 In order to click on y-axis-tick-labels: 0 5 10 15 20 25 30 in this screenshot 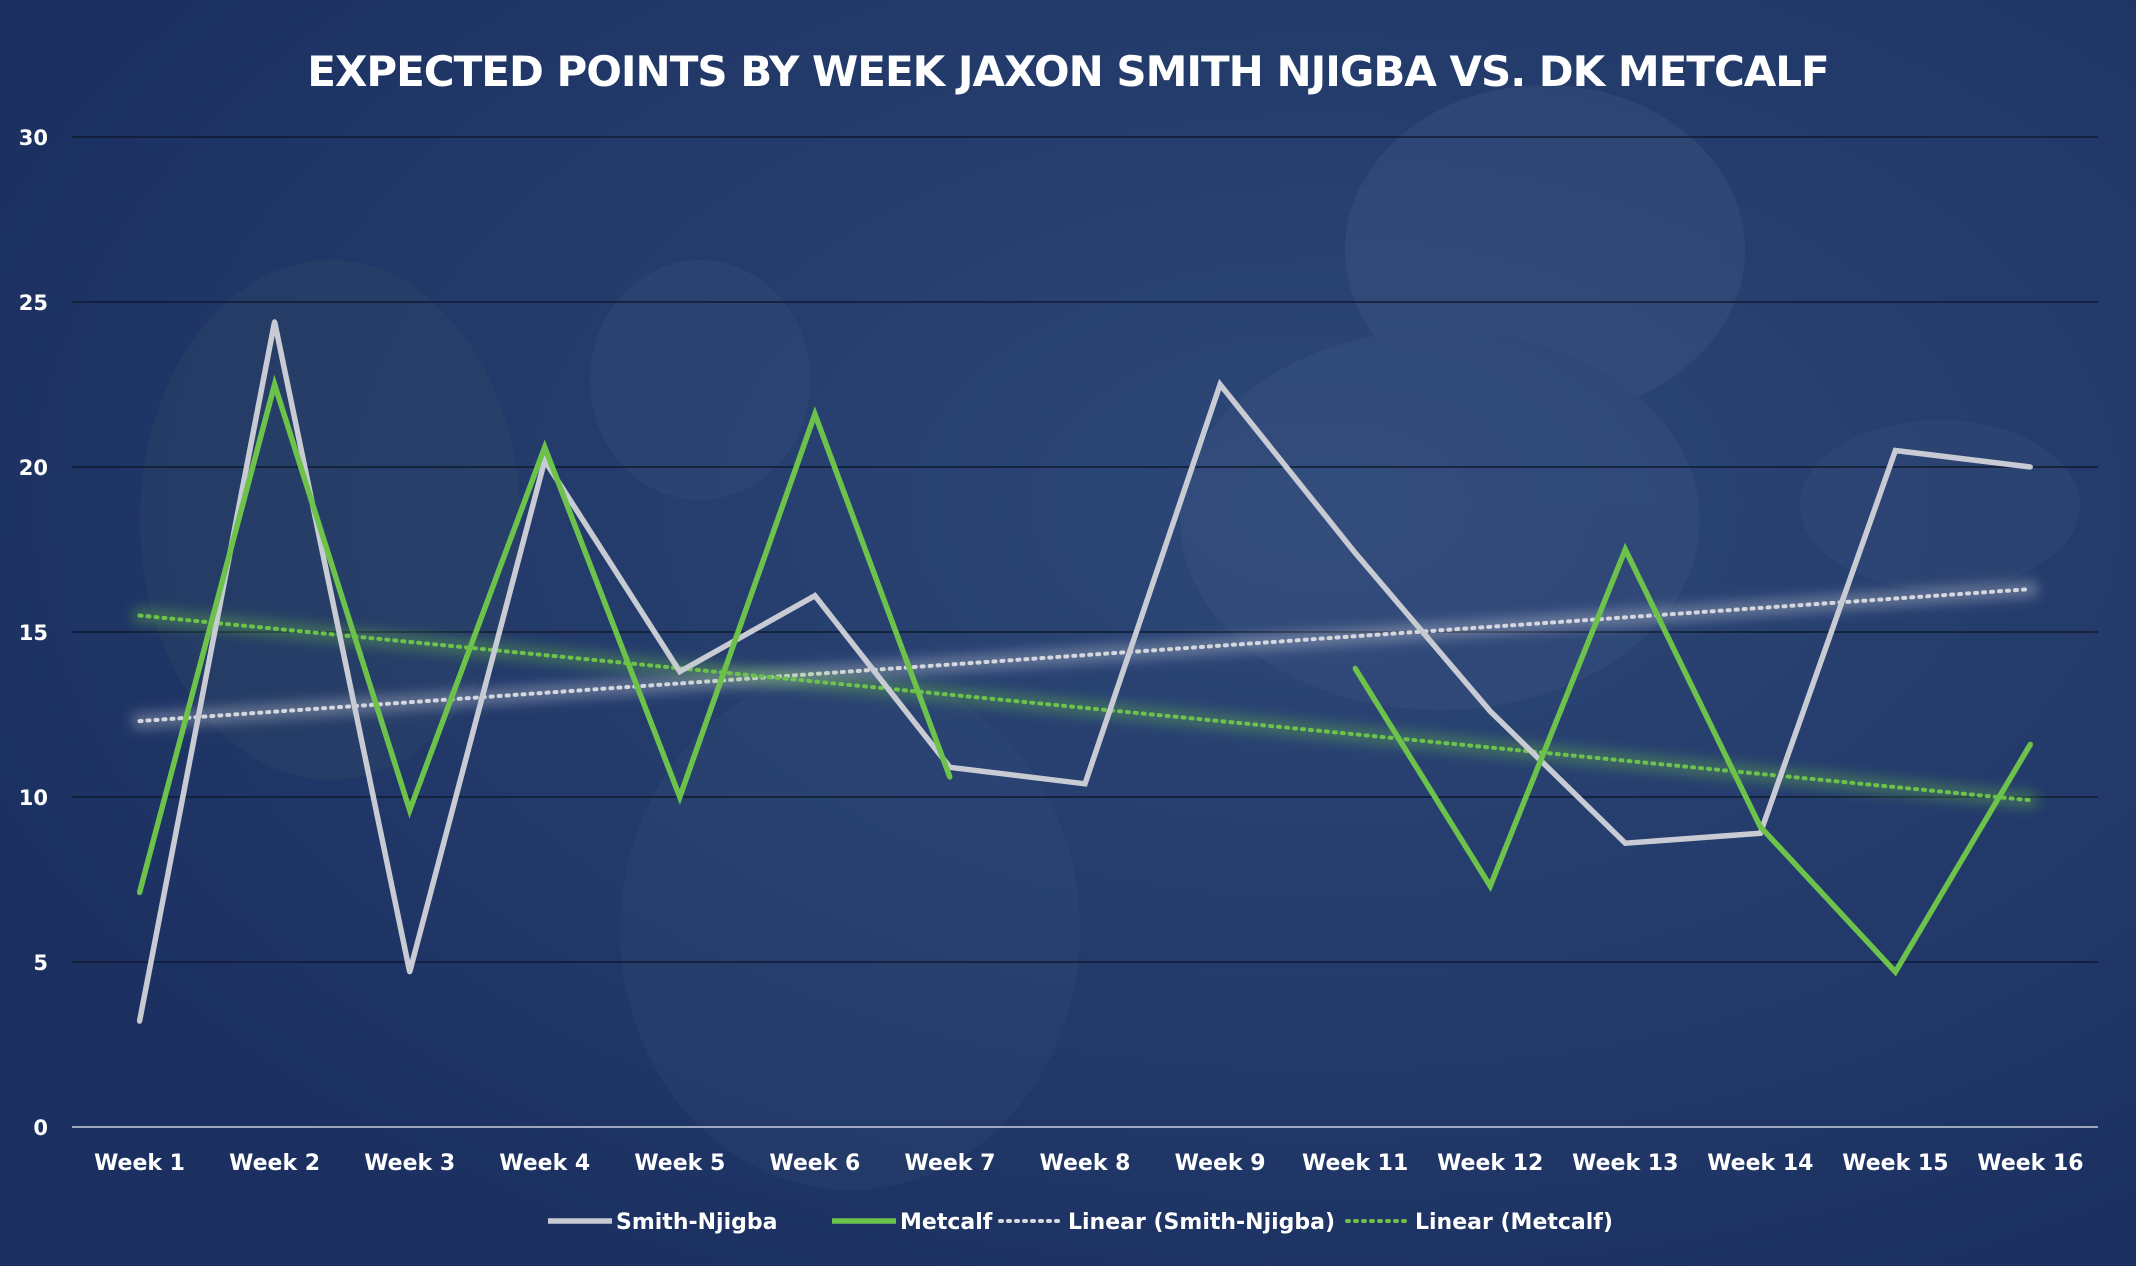, I will do `click(33, 633)`.